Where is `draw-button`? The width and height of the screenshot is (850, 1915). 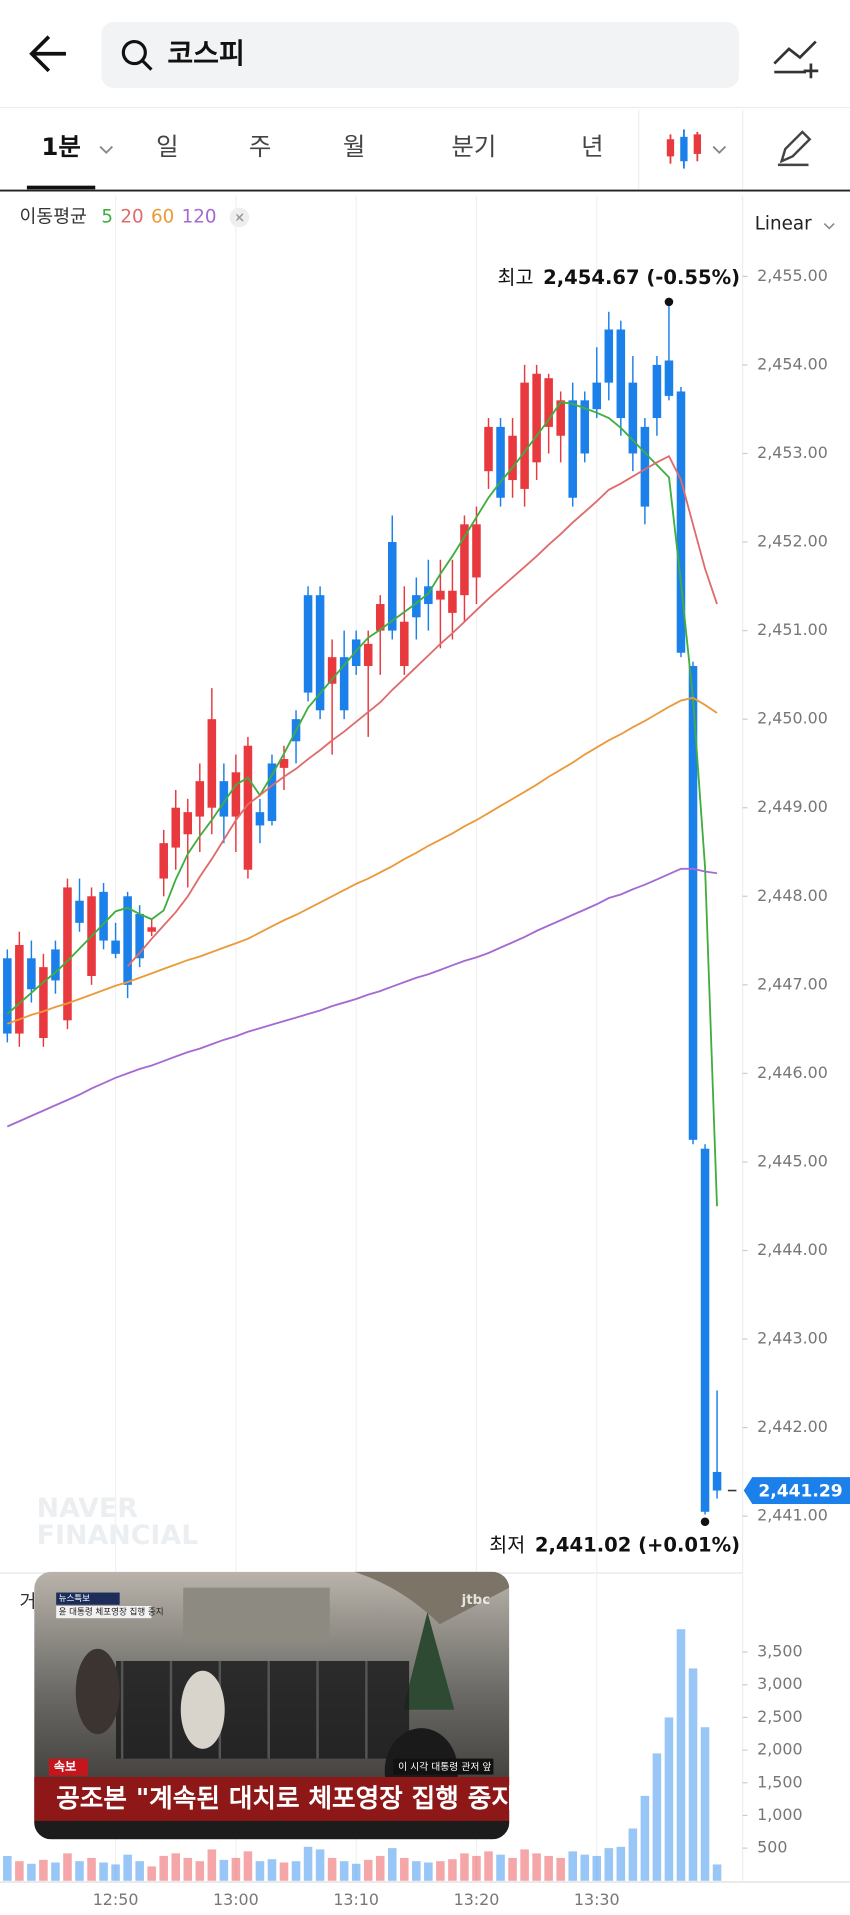 draw-button is located at coordinates (794, 148).